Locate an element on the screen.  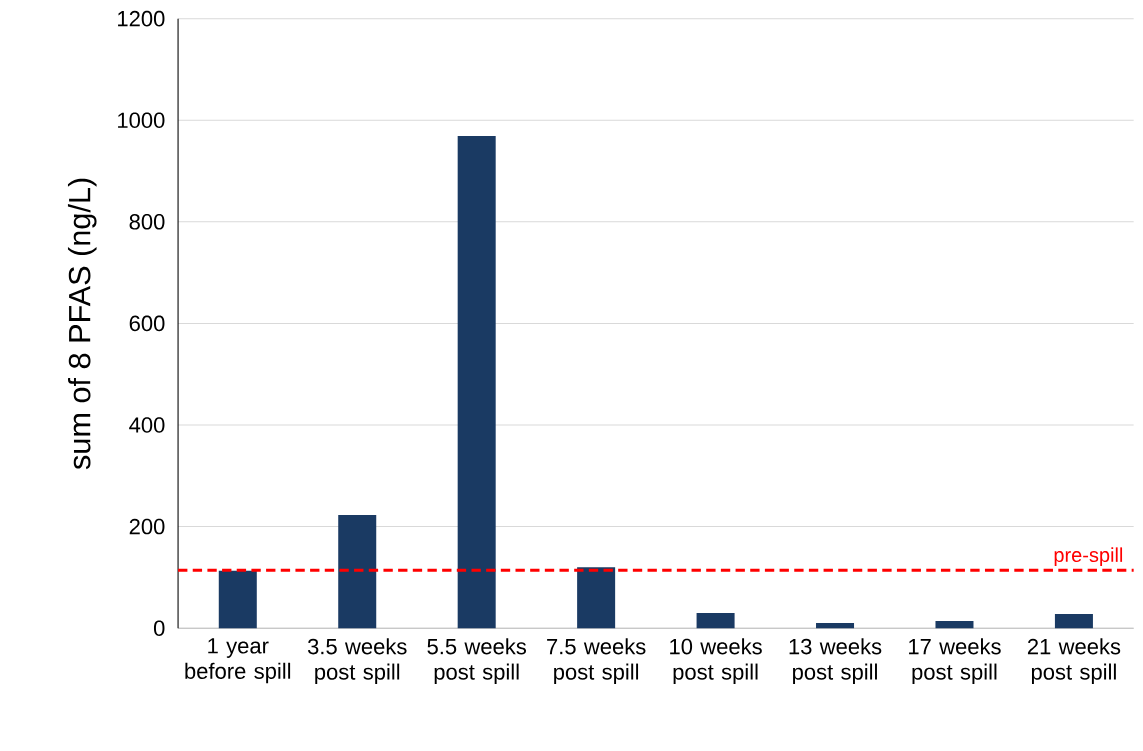
y-tick-label: 1000 is located at coordinates (141, 120).